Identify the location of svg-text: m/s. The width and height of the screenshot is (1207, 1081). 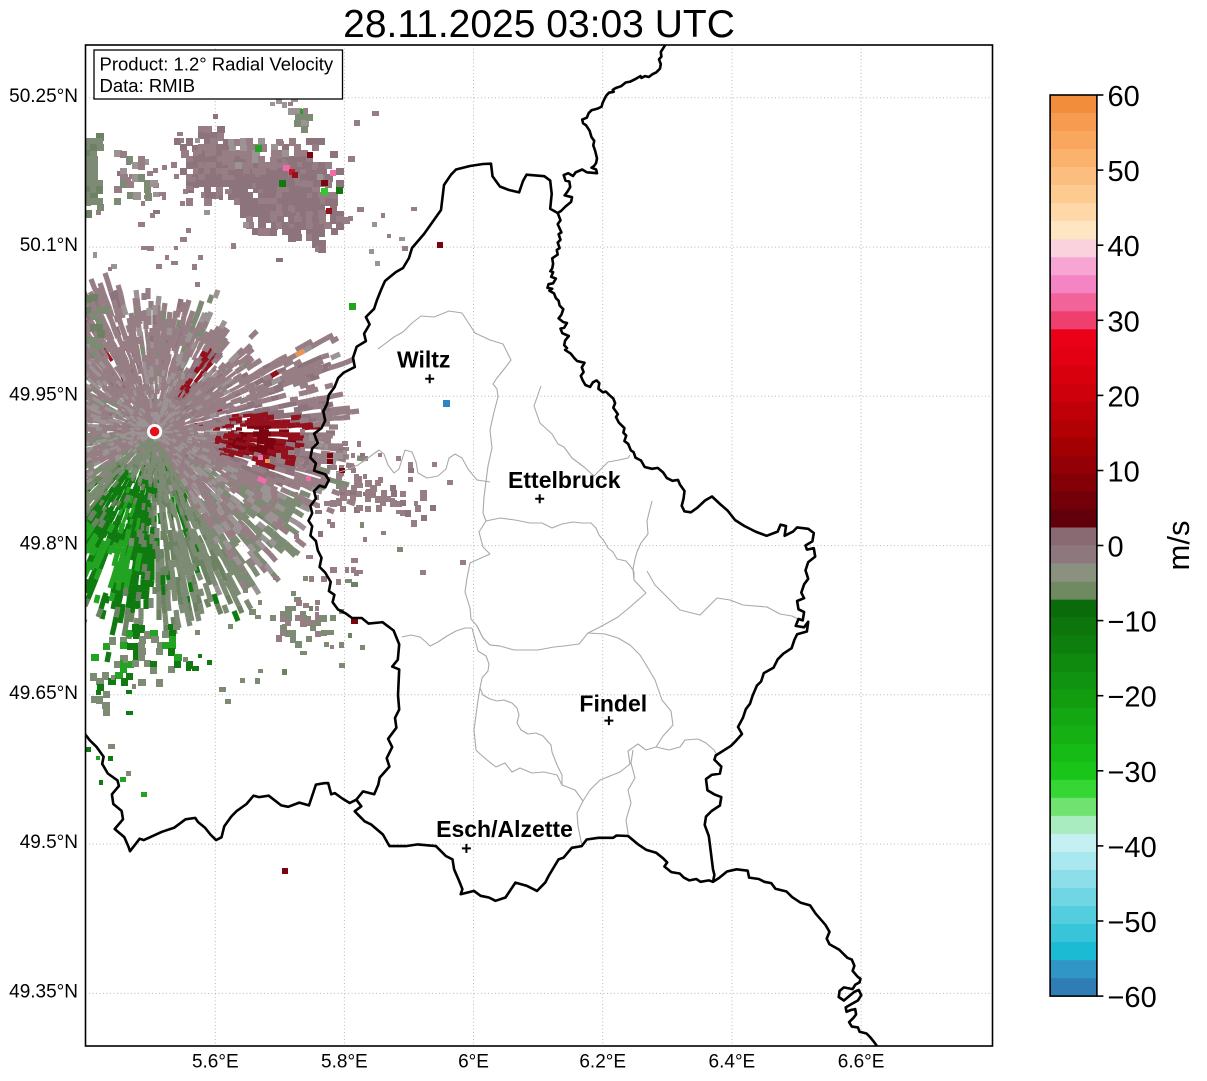
(1178, 546).